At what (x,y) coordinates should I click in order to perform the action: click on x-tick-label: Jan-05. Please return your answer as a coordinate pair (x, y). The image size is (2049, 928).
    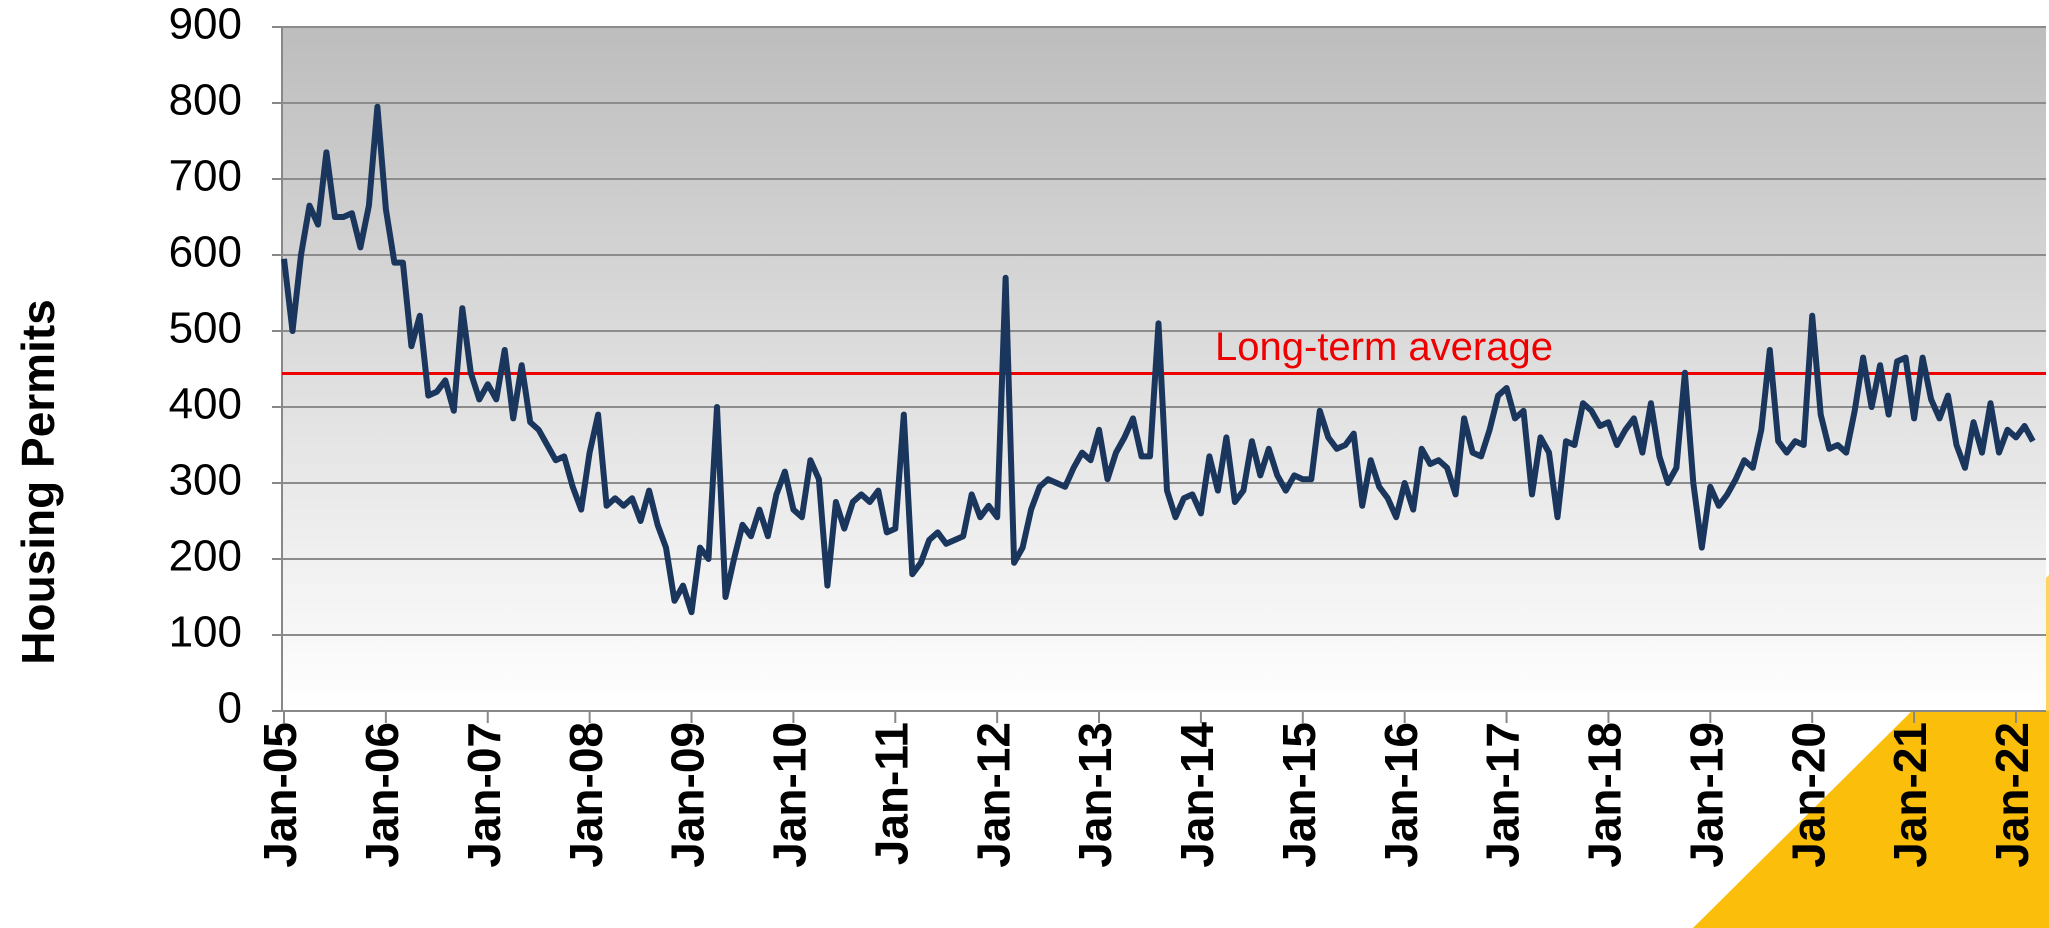
    Looking at the image, I should click on (280, 795).